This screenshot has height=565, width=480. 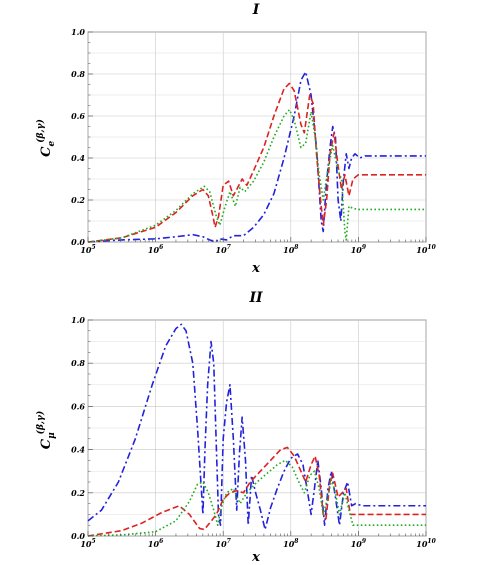 I want to click on chart-title: I, so click(x=256, y=10).